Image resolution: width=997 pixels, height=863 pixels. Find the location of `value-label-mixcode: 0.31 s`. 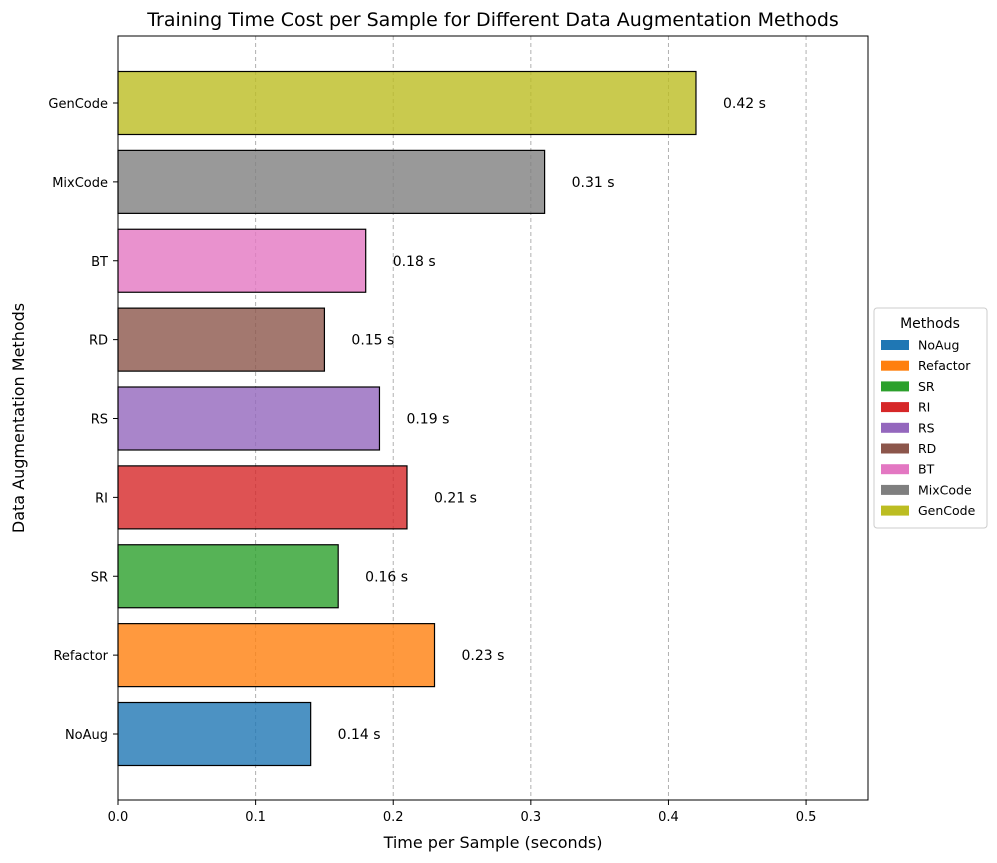

value-label-mixcode: 0.31 s is located at coordinates (593, 183).